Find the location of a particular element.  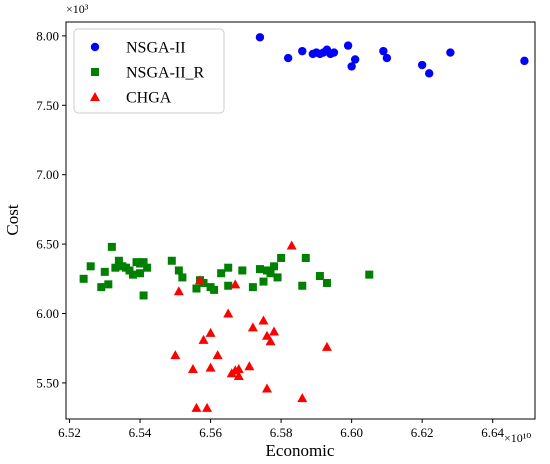

y-axis-multiplier: ×10³ is located at coordinates (77, 9).